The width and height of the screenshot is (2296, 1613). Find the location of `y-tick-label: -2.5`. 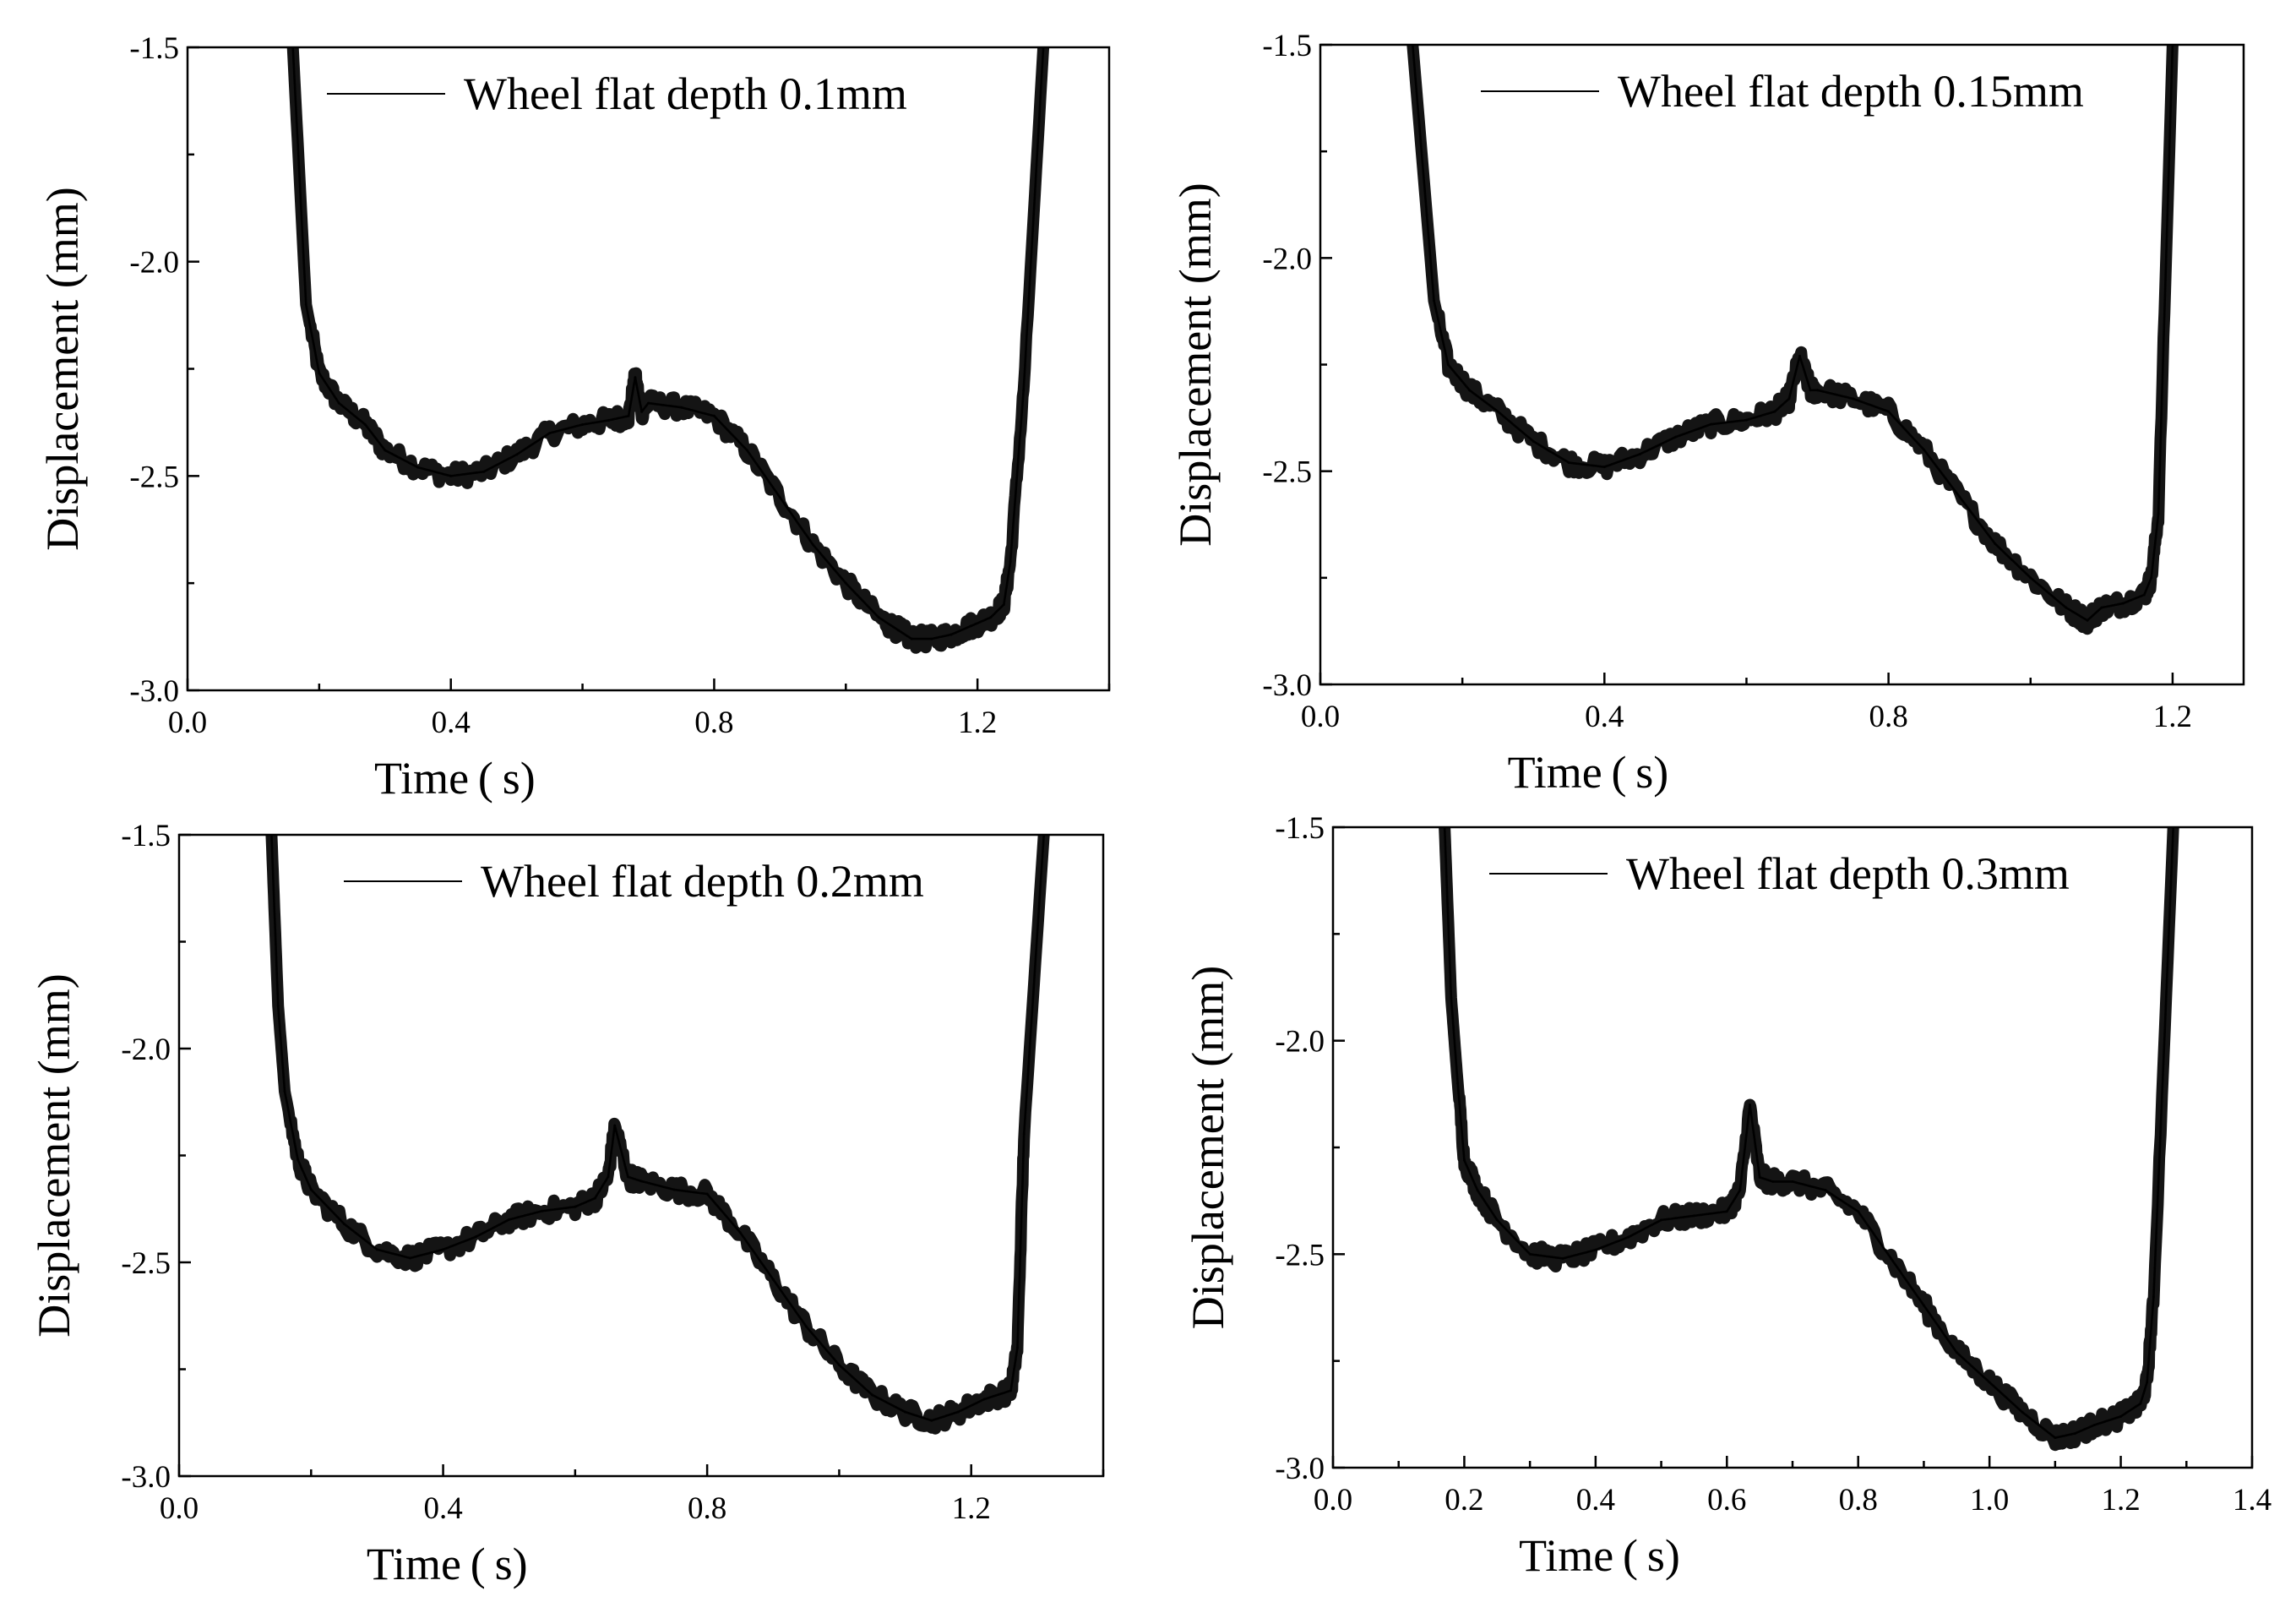

y-tick-label: -2.5 is located at coordinates (154, 477).